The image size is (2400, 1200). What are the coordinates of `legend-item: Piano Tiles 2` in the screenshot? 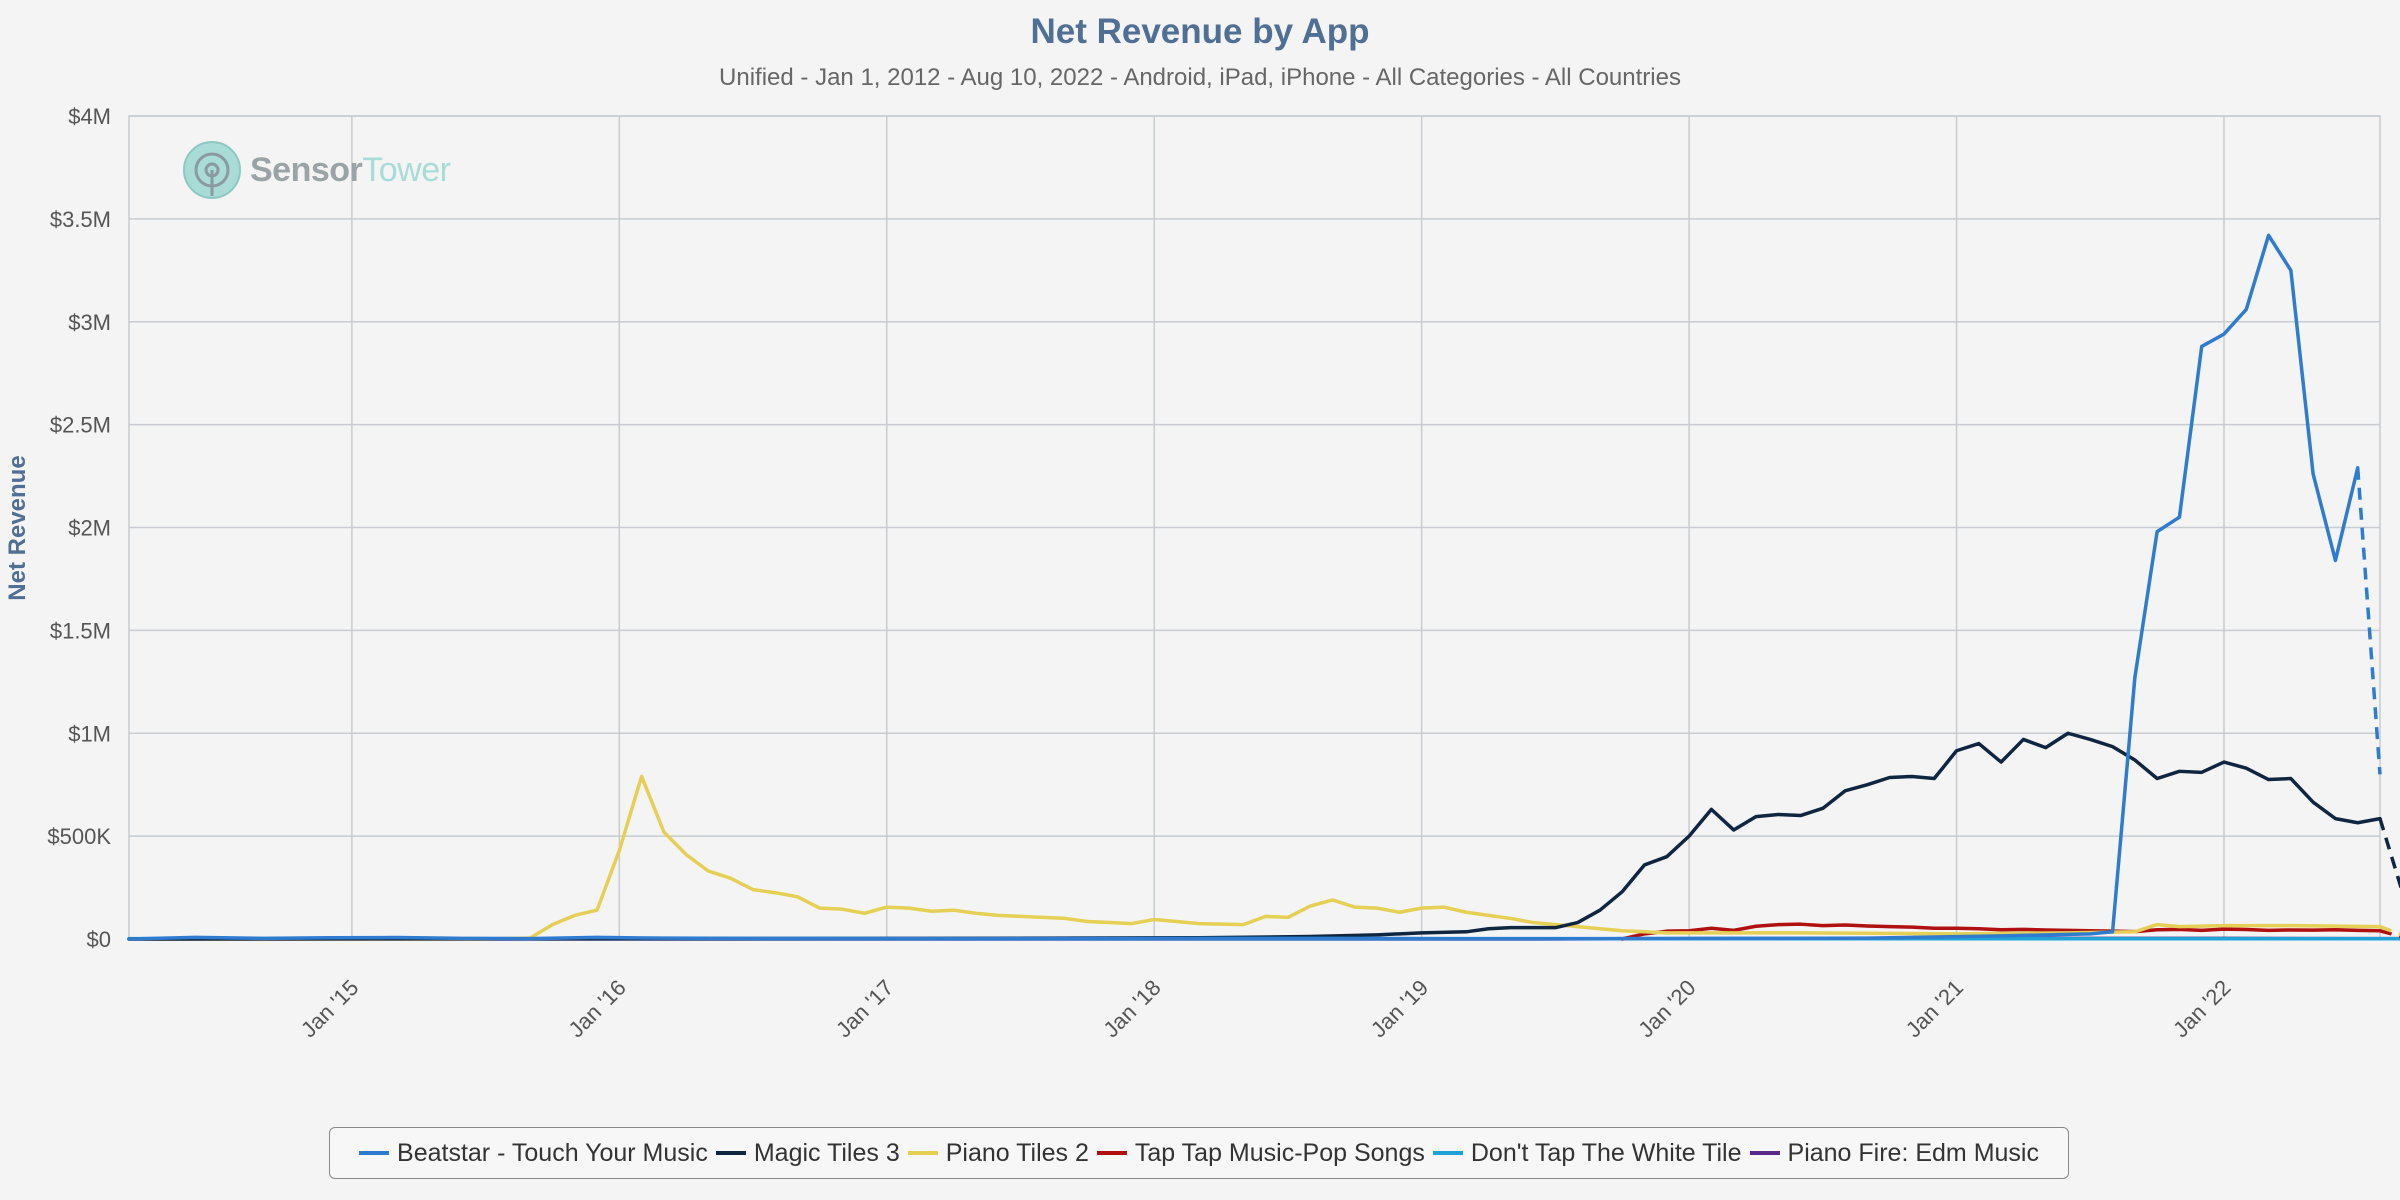 It's located at (998, 1153).